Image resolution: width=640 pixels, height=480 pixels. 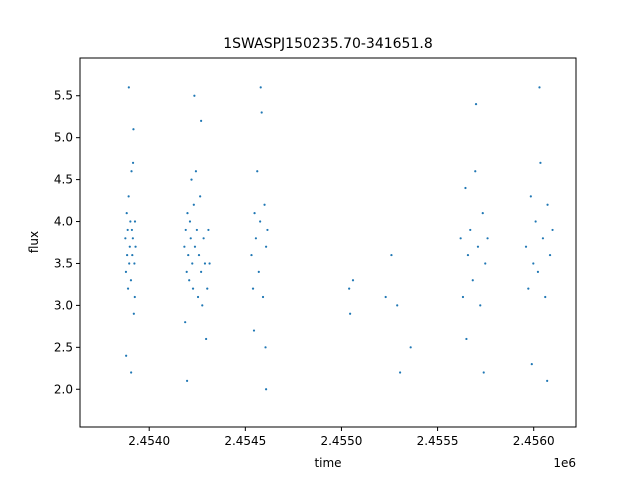 I want to click on y-axis: 2.0 2.5 3.0 3.5 4.0 4.5 5.0 5.5, so click(x=67, y=242).